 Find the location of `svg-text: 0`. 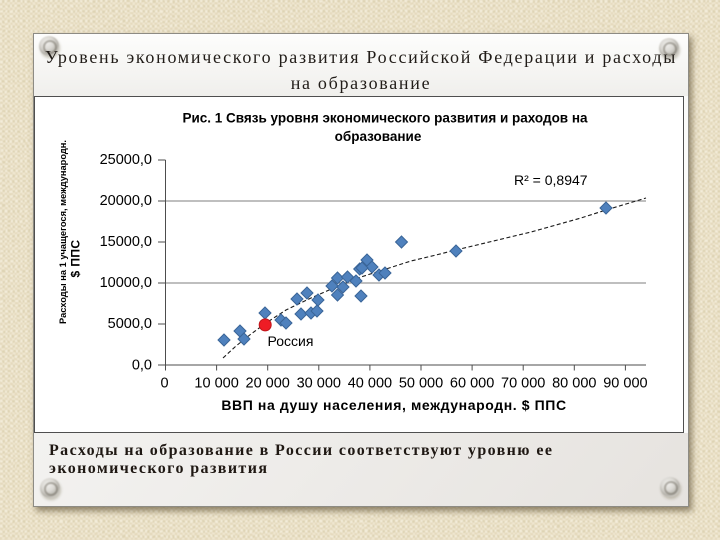

svg-text: 0 is located at coordinates (164, 384).